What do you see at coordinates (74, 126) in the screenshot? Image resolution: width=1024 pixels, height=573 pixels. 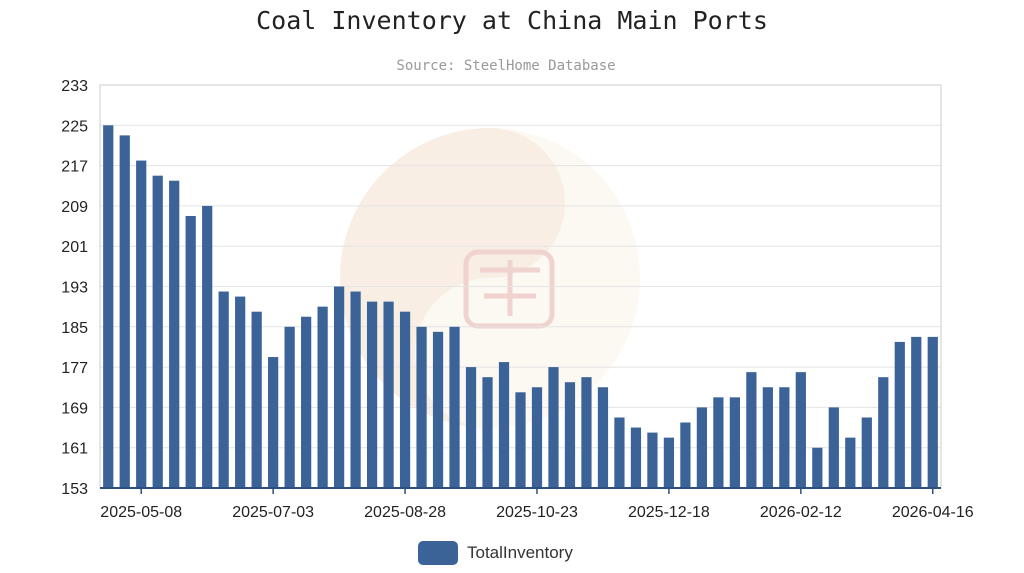 I see `y-tick-label: 225` at bounding box center [74, 126].